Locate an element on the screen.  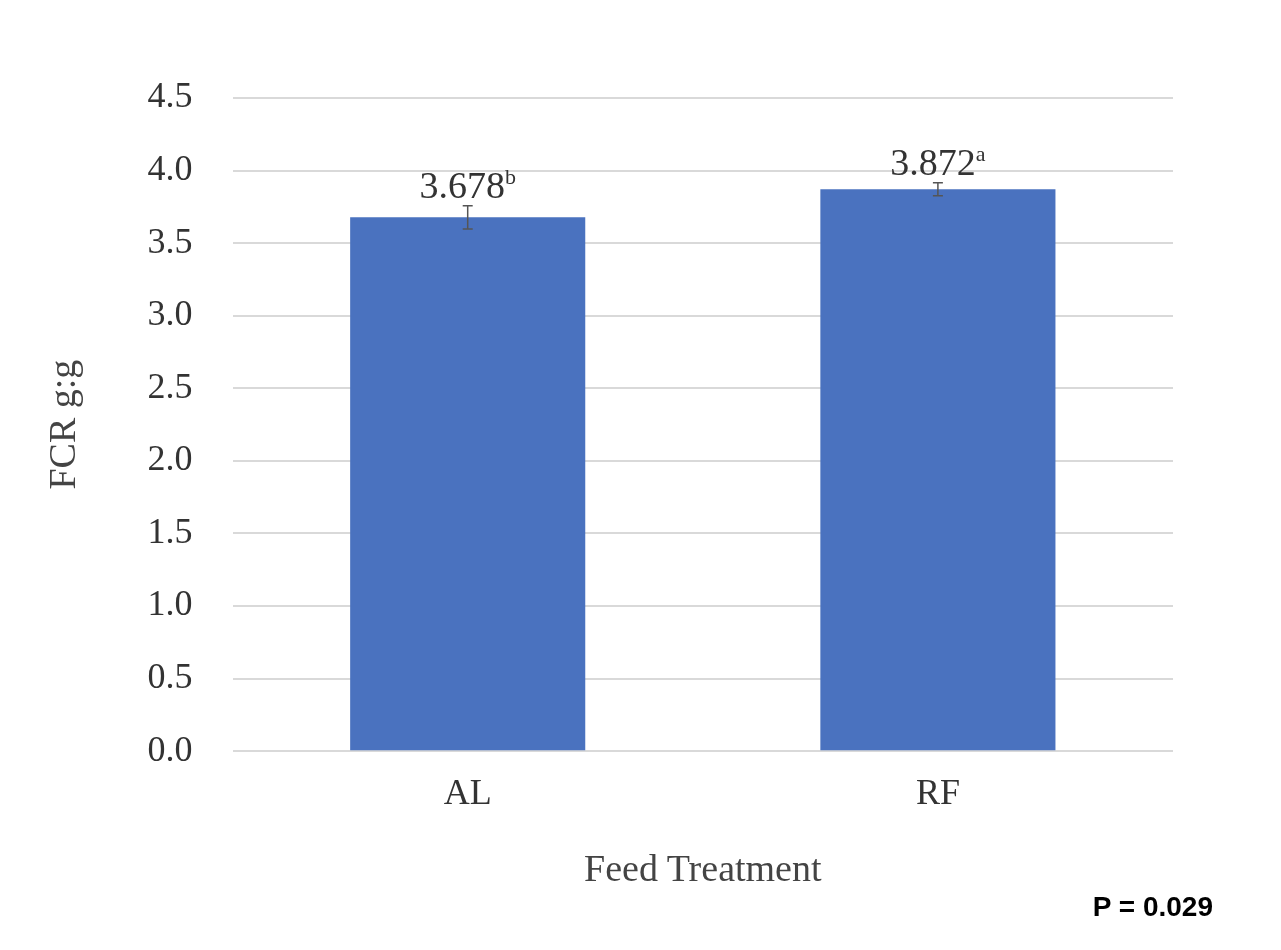
y-tick-label: 2.0 is located at coordinates (170, 458).